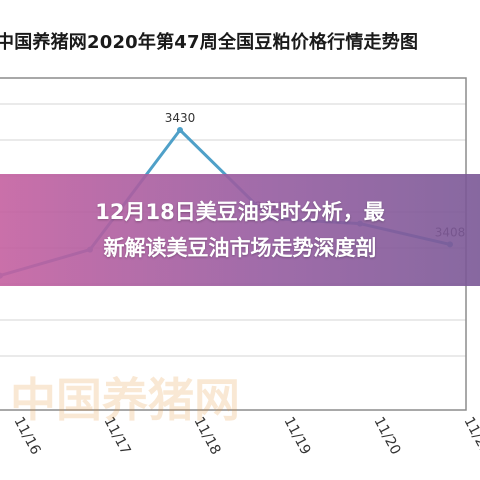 The height and width of the screenshot is (480, 480). Describe the element at coordinates (209, 42) in the screenshot. I see `chart-title: 中国养猪网2020年第47周全国豆粕价格行情走势图` at that location.